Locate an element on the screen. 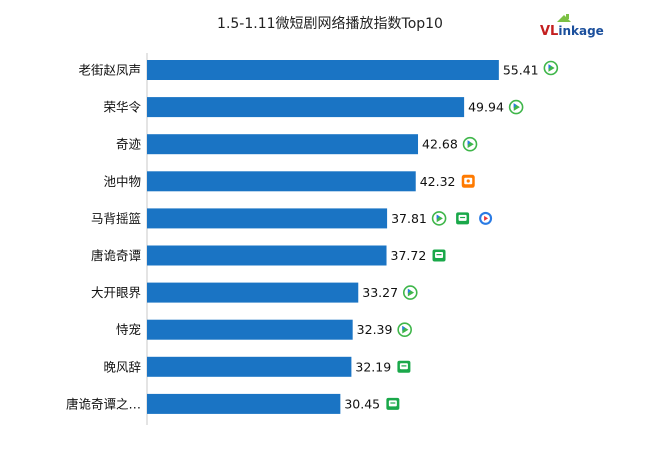  value-label: 30.45 is located at coordinates (362, 403).